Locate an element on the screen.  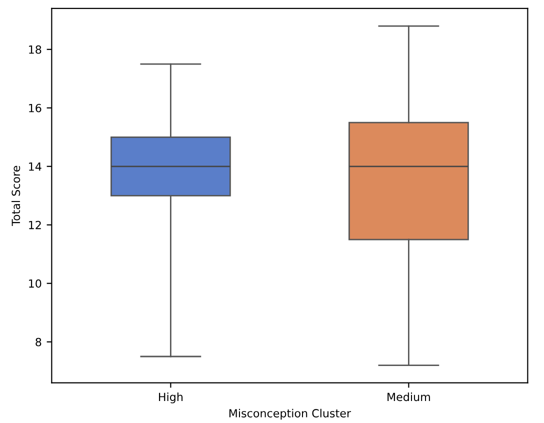
x-tick-label: Medium is located at coordinates (409, 397).